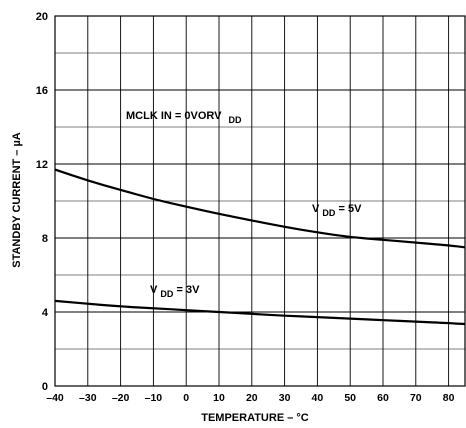  I want to click on annotation-mclk: MCLK IN = 0VORV DD, so click(184, 117).